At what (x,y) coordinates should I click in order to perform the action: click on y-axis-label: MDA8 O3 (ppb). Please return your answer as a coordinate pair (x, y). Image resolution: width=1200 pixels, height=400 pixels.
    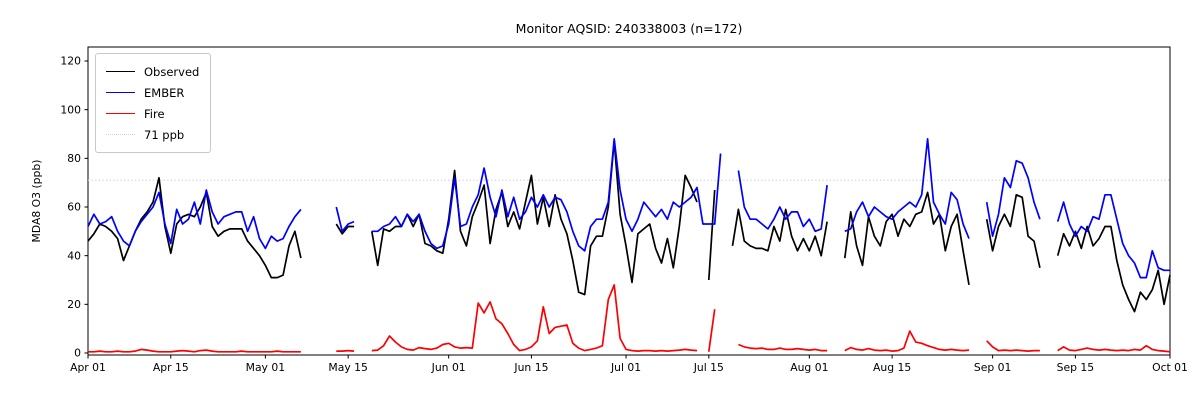
    Looking at the image, I should click on (36, 201).